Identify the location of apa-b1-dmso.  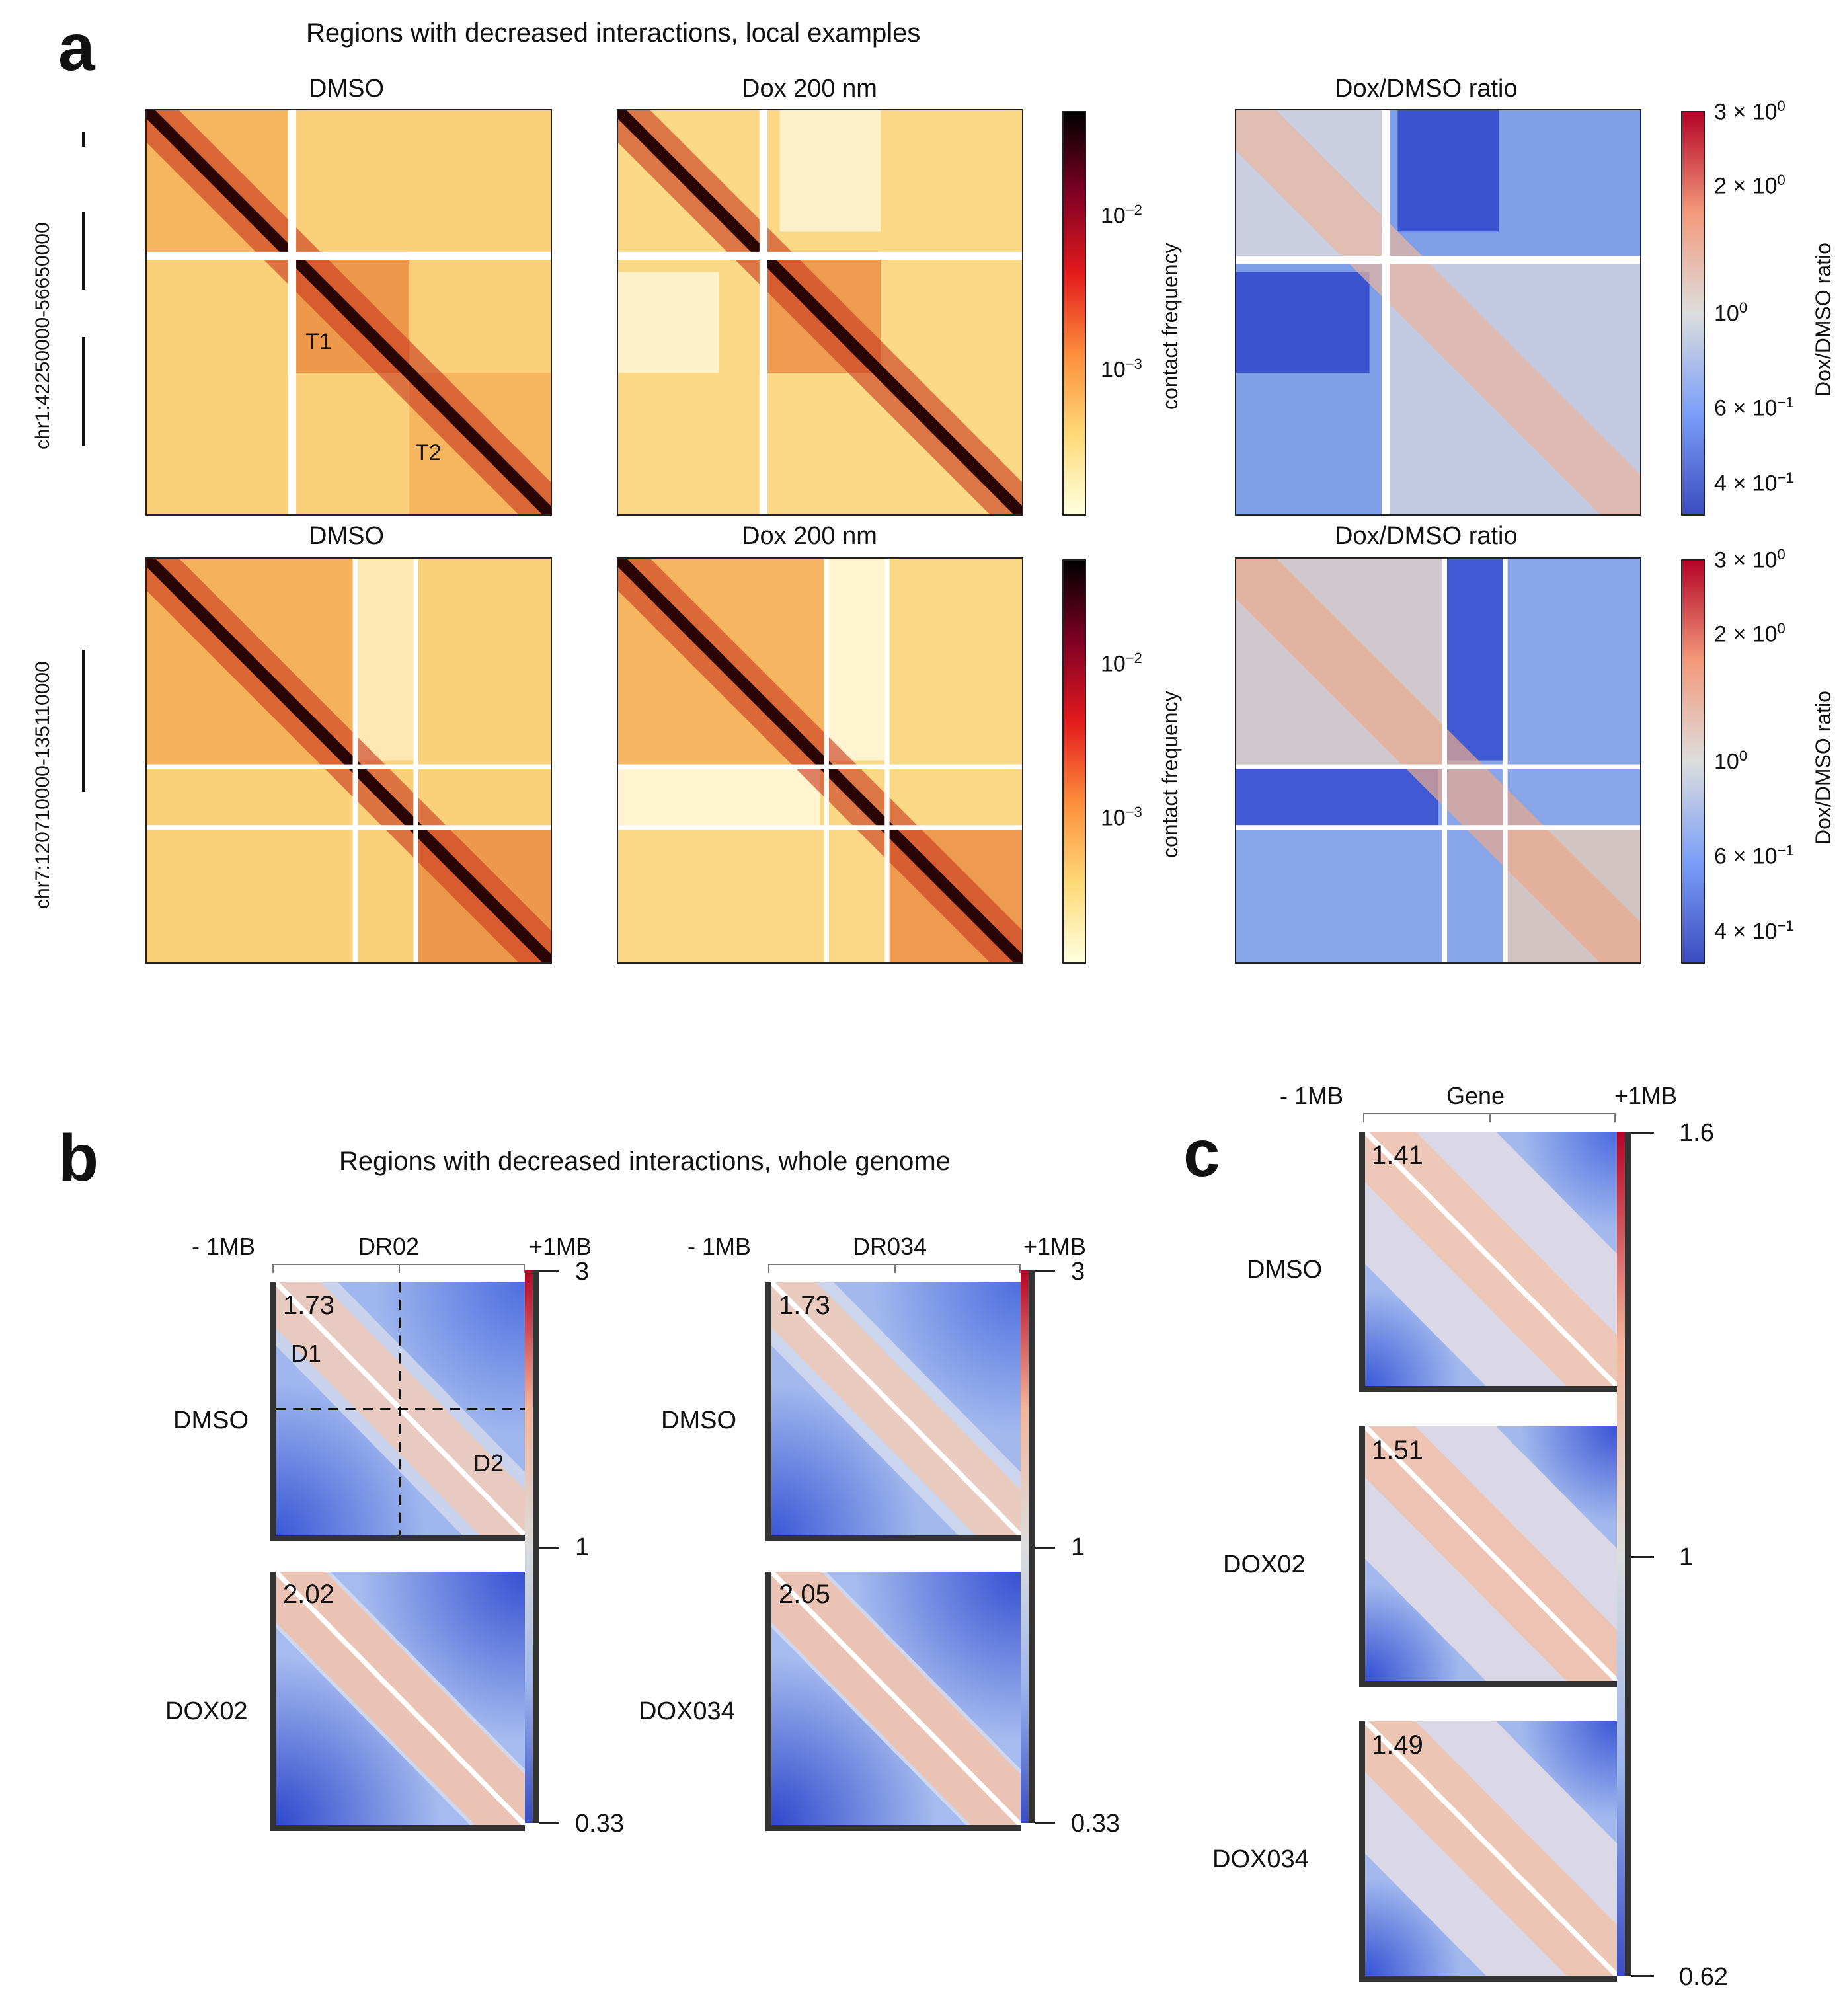
(397, 1411).